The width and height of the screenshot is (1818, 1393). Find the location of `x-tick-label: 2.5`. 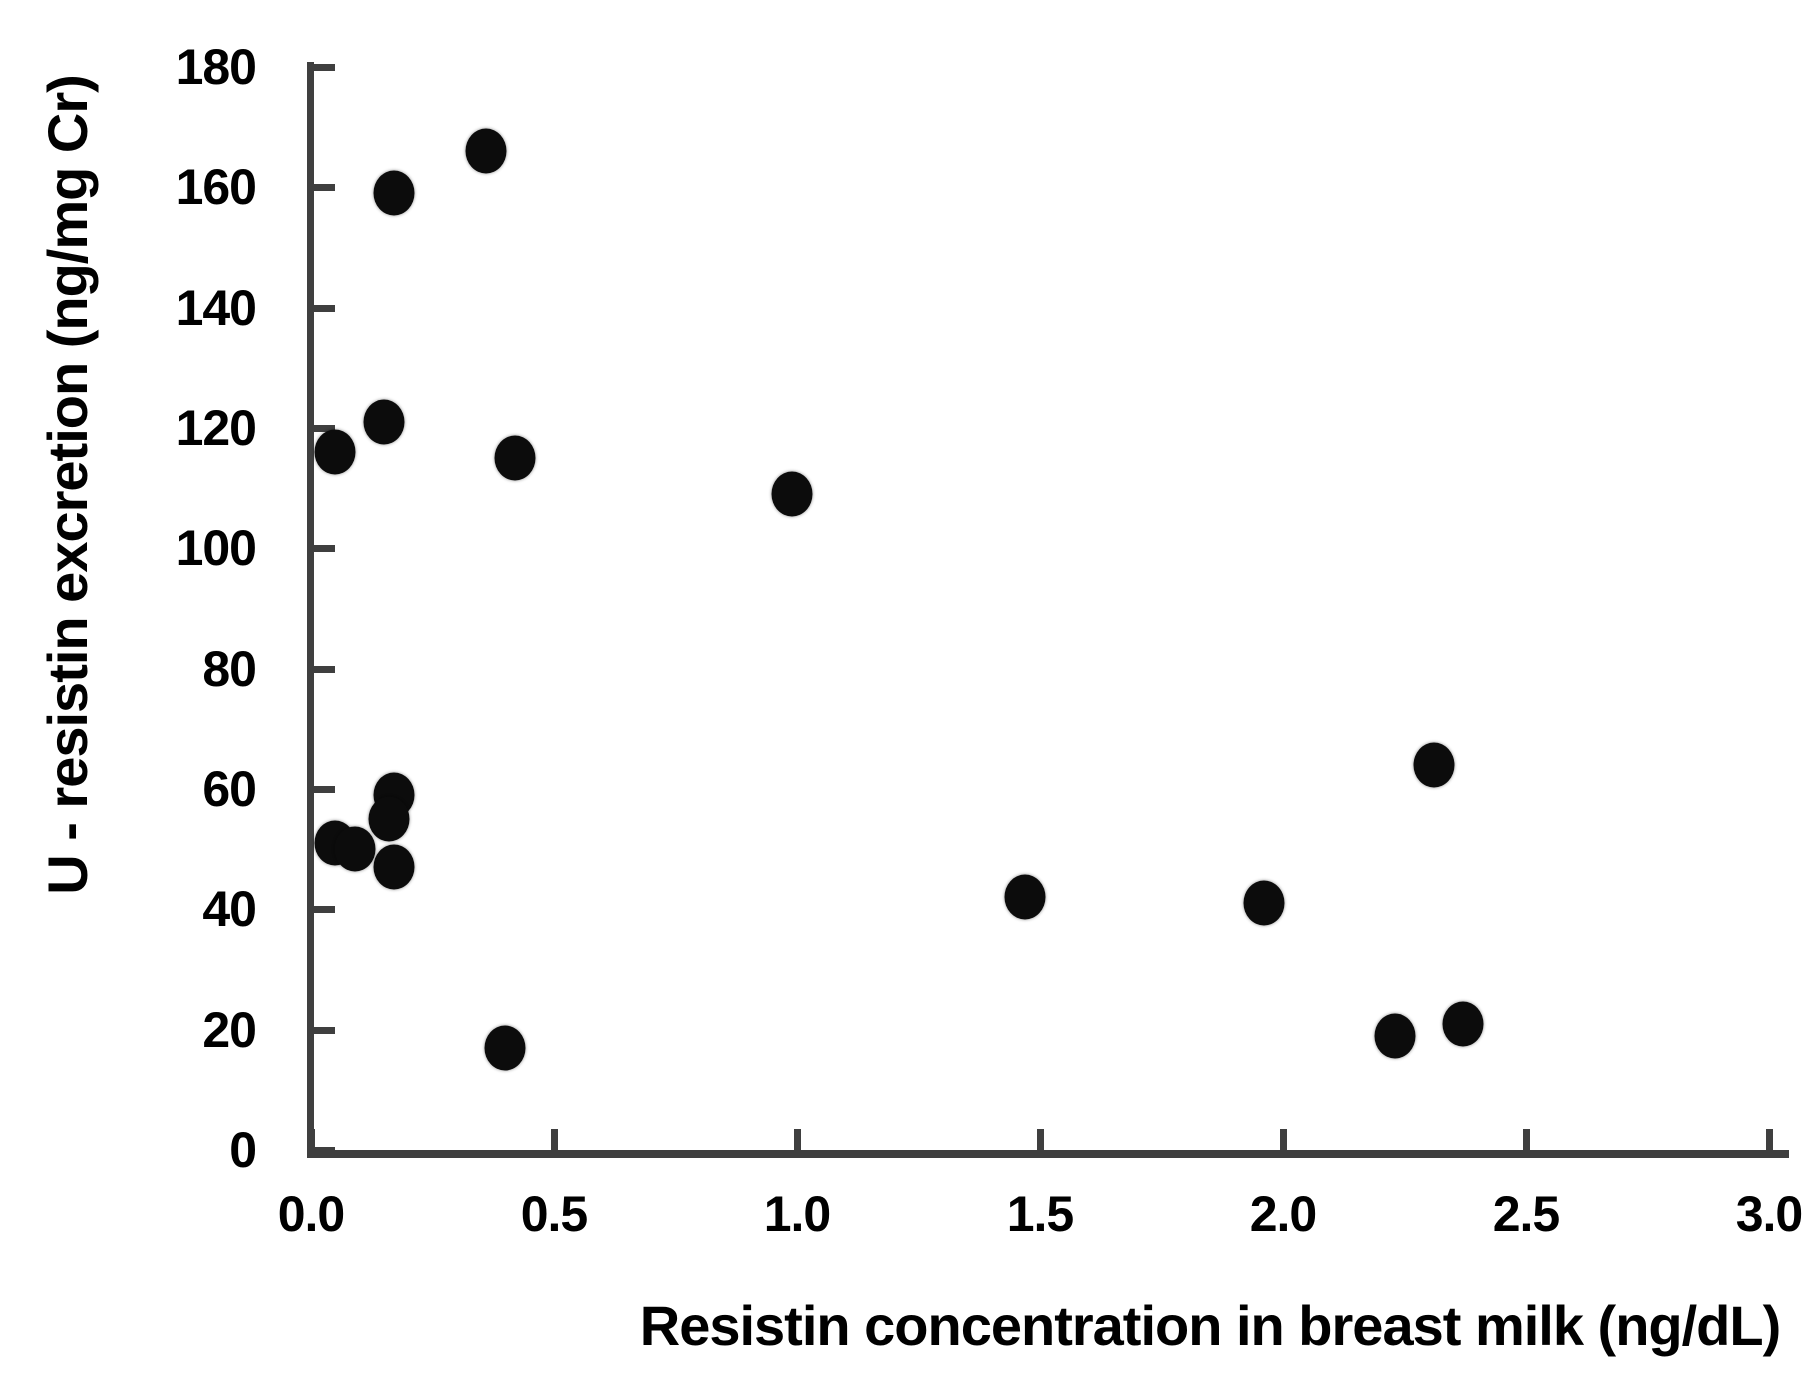

x-tick-label: 2.5 is located at coordinates (1526, 1214).